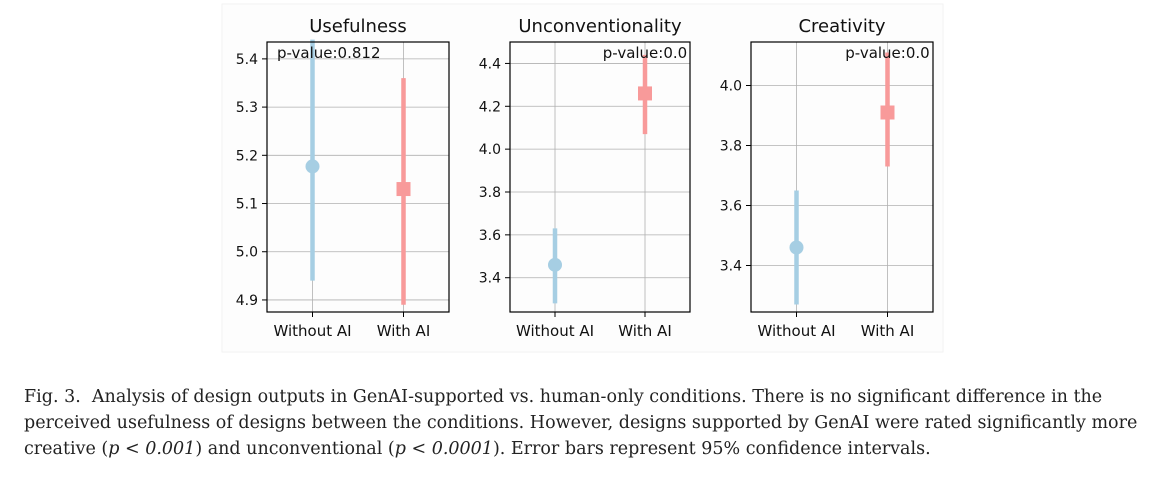  What do you see at coordinates (443, 449) in the screenshot?
I see `caption-math-2: p < 0.0001` at bounding box center [443, 449].